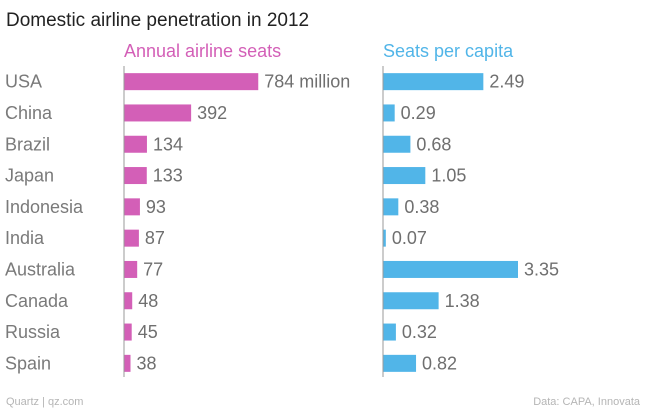  What do you see at coordinates (153, 269) in the screenshot?
I see `seats-value-label-australia: 77` at bounding box center [153, 269].